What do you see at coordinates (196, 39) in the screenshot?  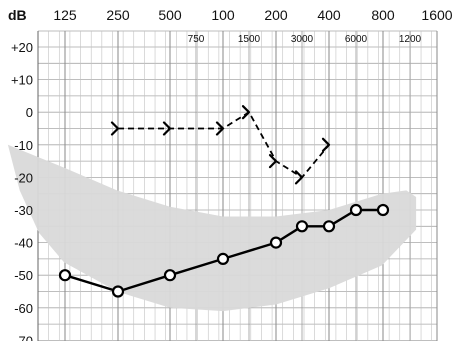 I see `x-tick-label-sub: 750` at bounding box center [196, 39].